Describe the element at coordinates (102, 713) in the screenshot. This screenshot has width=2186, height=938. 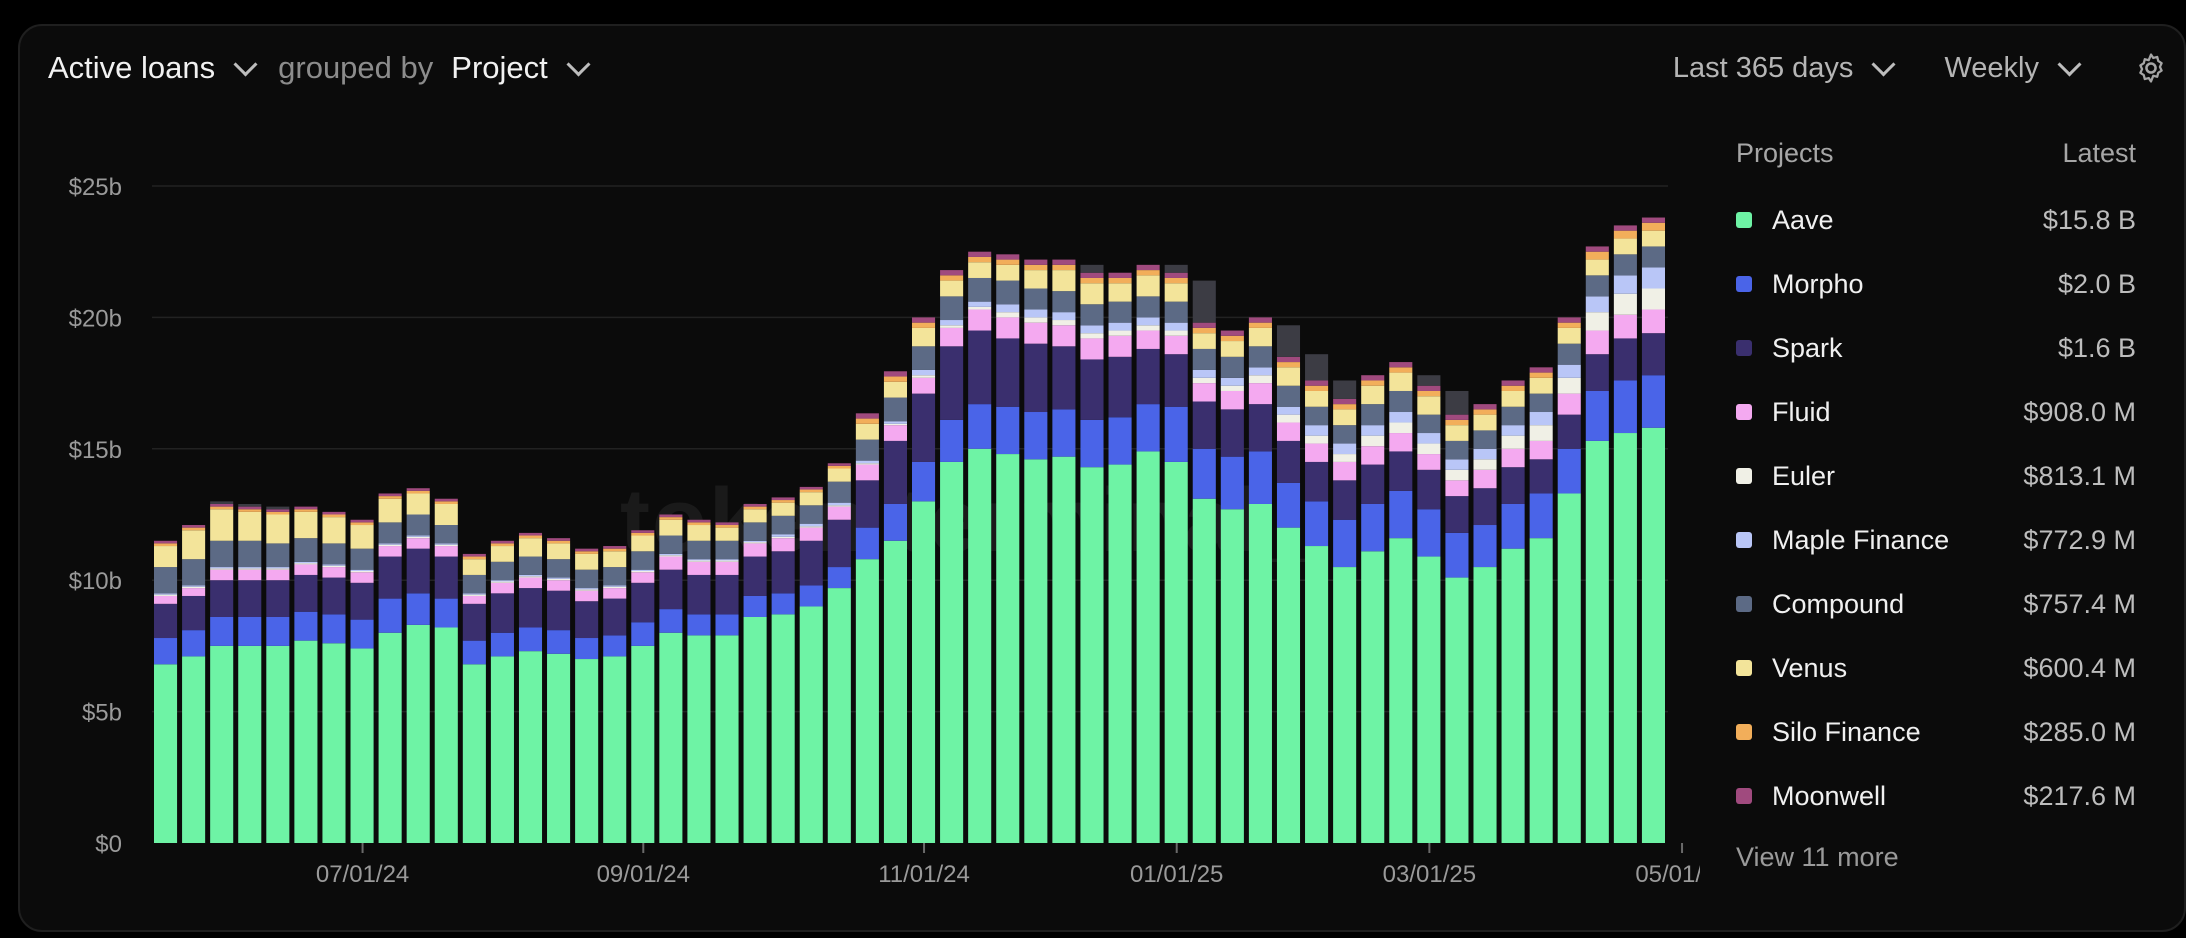
I see `y-tick-label: $5b` at that location.